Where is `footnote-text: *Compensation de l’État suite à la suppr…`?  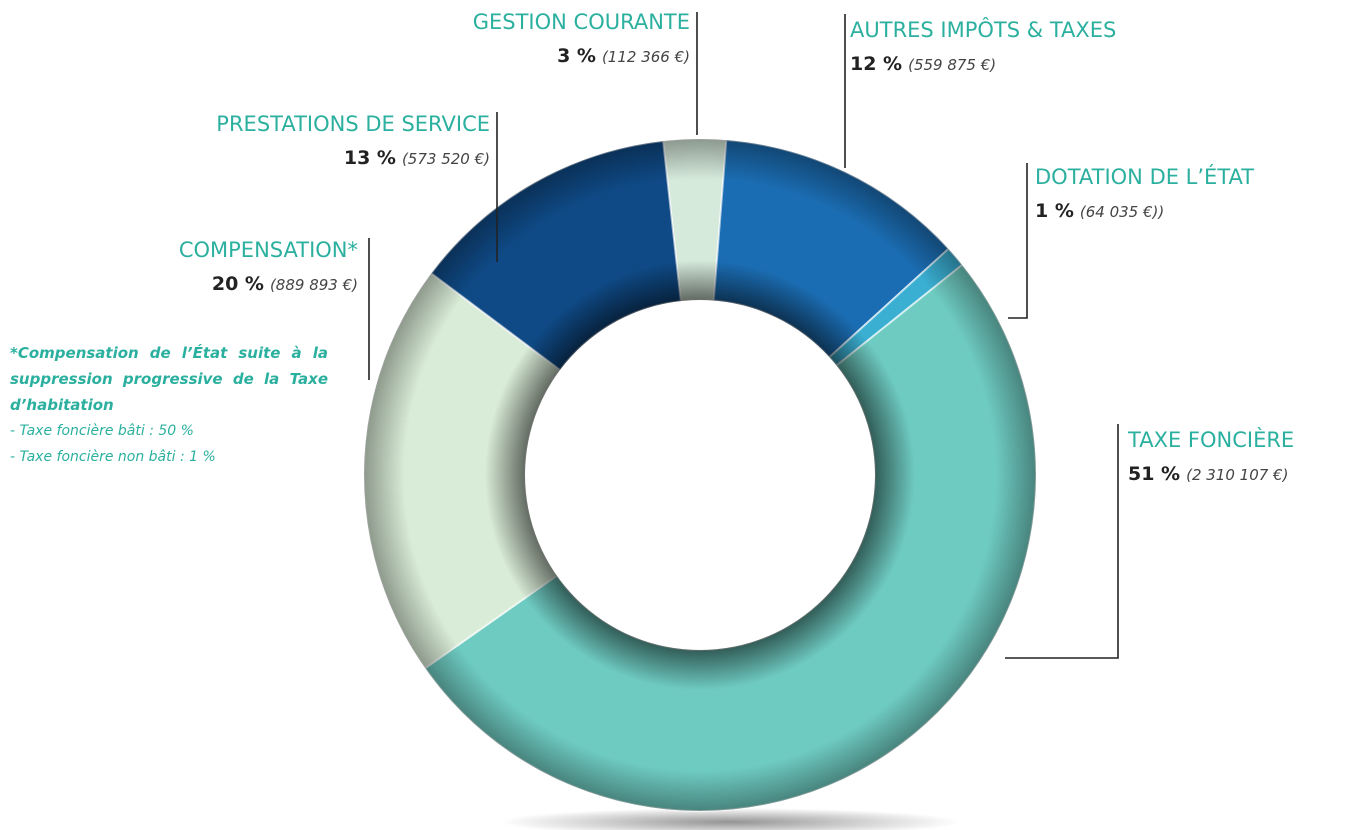 footnote-text: *Compensation de l’État suite à la suppr… is located at coordinates (169, 379).